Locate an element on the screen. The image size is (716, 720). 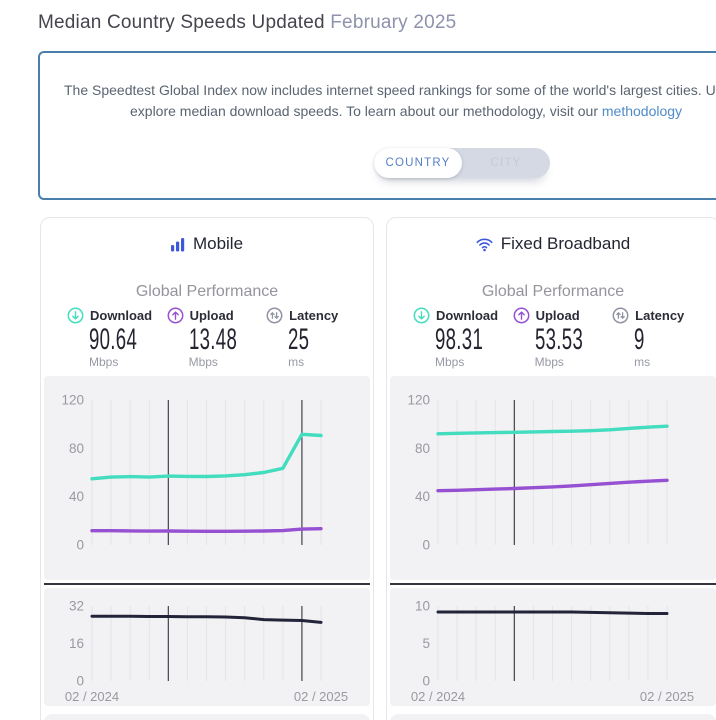
fixed-latency-stat: Latency 9 ms is located at coordinates (648, 338).